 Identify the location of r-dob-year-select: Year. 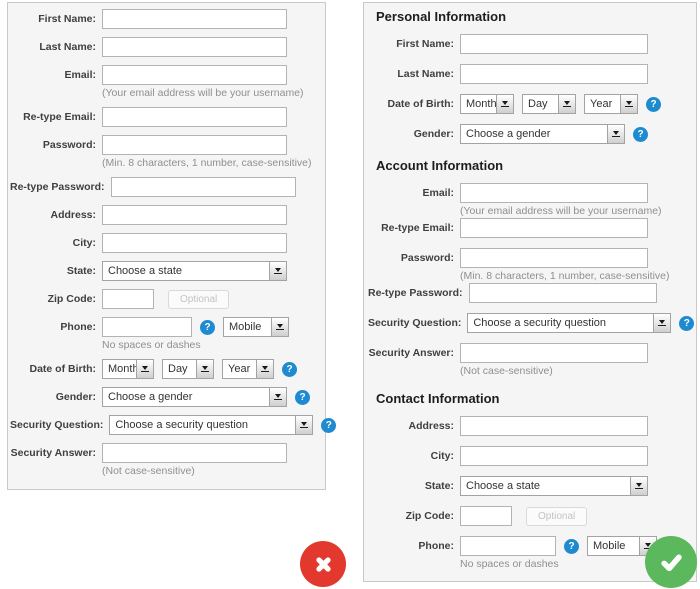
(611, 104).